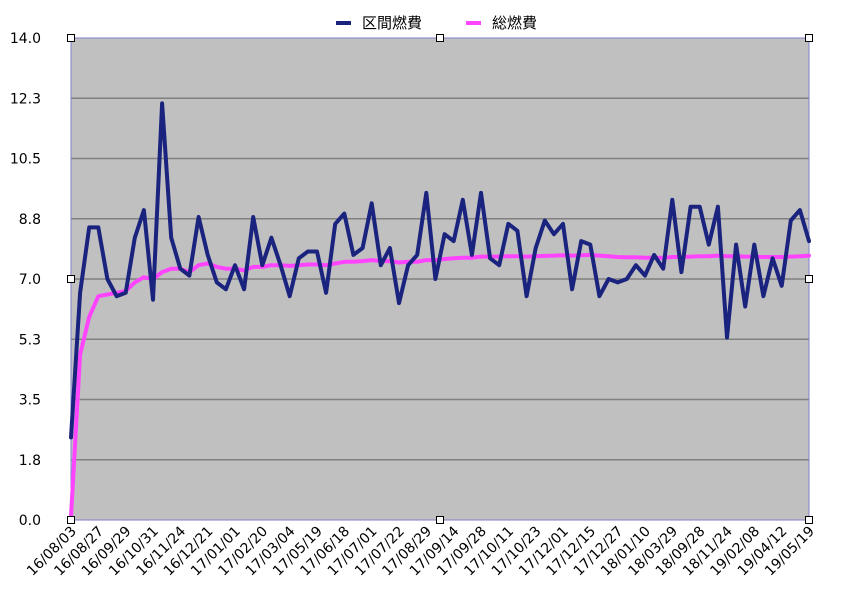 This screenshot has width=850, height=600. What do you see at coordinates (30, 280) in the screenshot?
I see `y-tick-label: 7.0` at bounding box center [30, 280].